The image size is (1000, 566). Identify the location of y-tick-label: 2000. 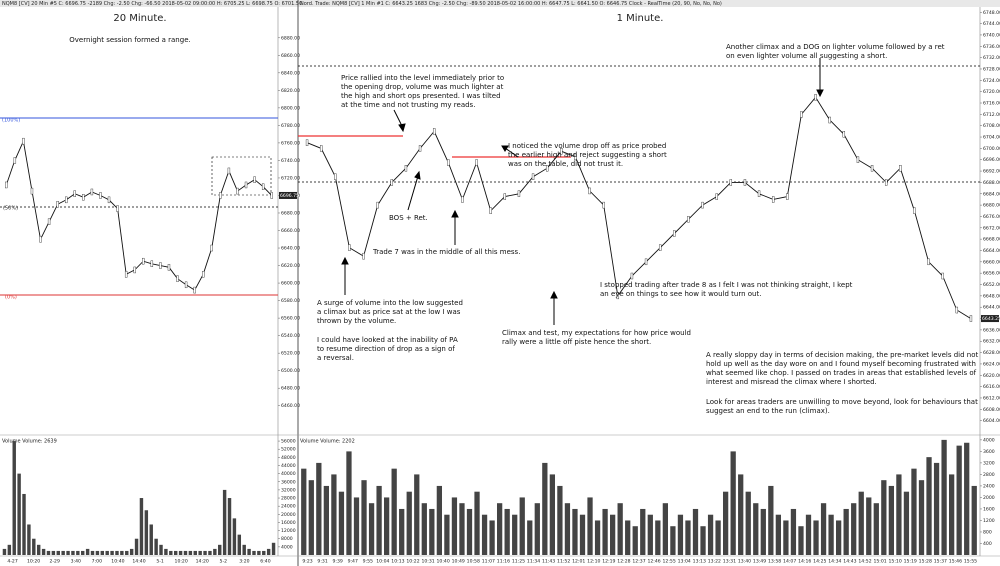
(989, 498).